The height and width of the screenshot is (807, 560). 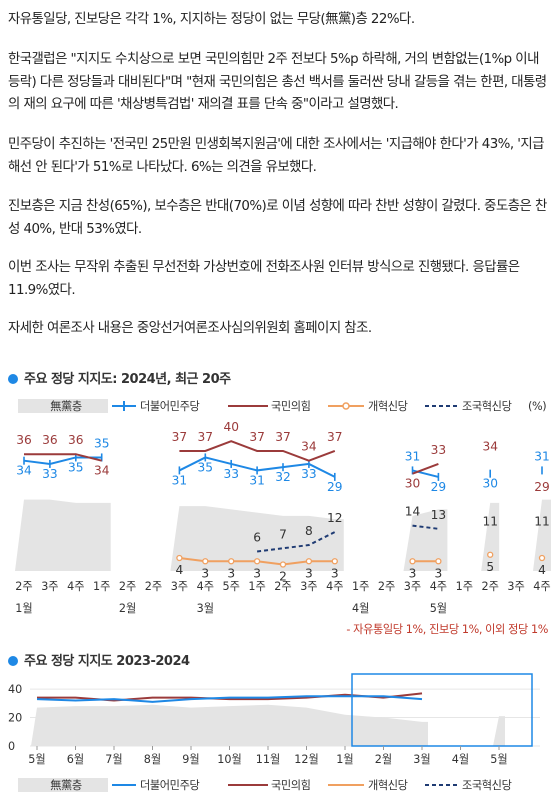 What do you see at coordinates (542, 487) in the screenshot?
I see `chart1-ppp-label: 29` at bounding box center [542, 487].